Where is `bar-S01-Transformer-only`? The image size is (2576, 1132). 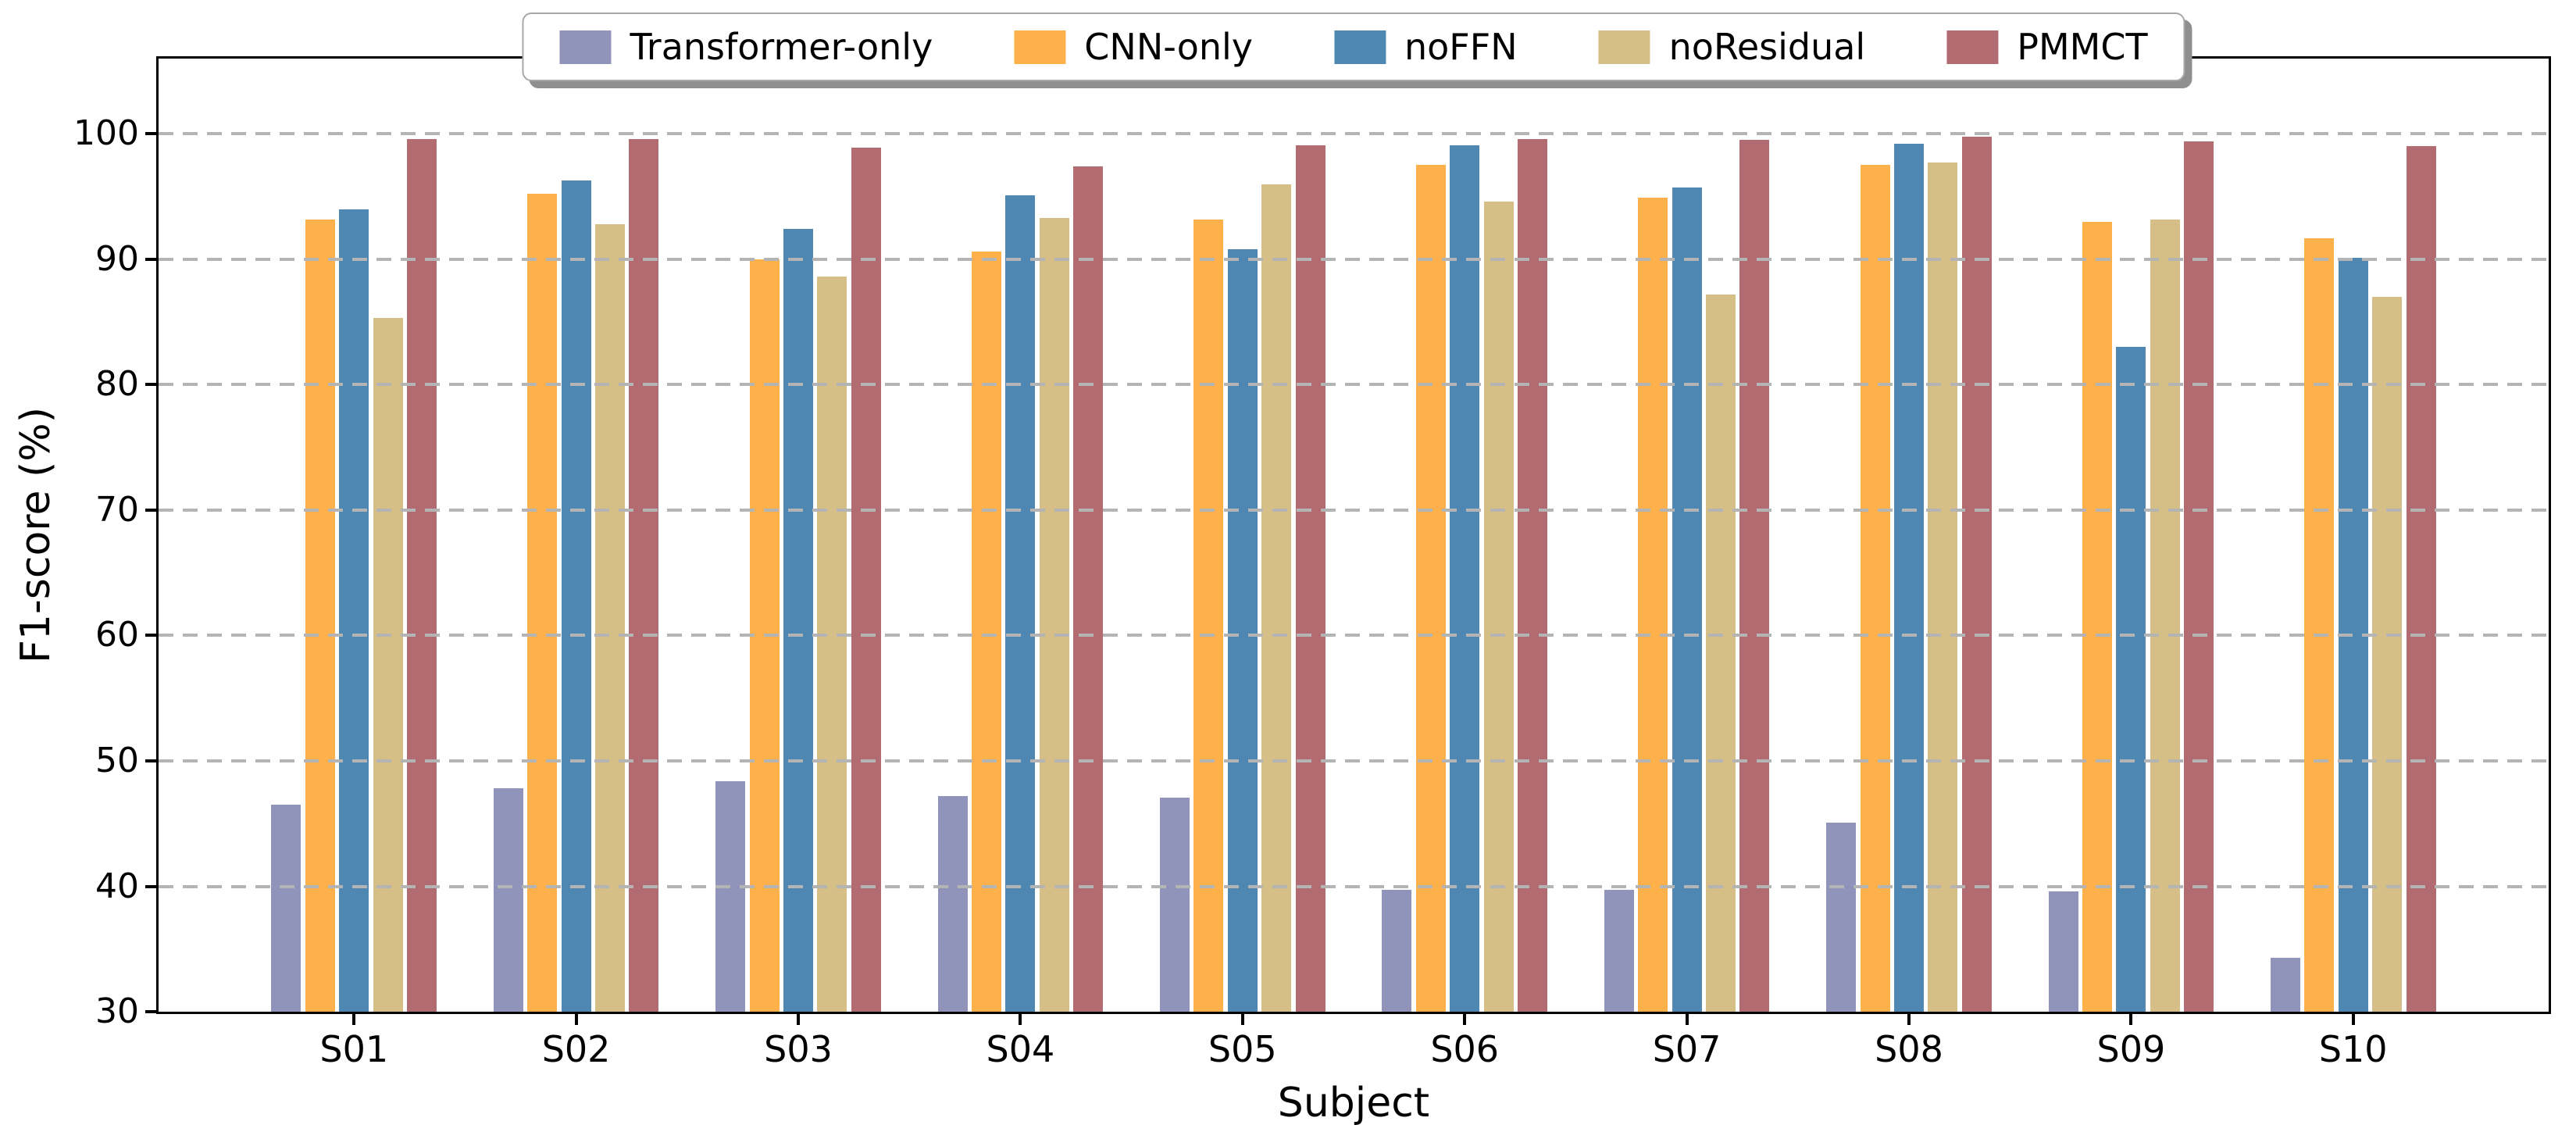 bar-S01-Transformer-only is located at coordinates (286, 908).